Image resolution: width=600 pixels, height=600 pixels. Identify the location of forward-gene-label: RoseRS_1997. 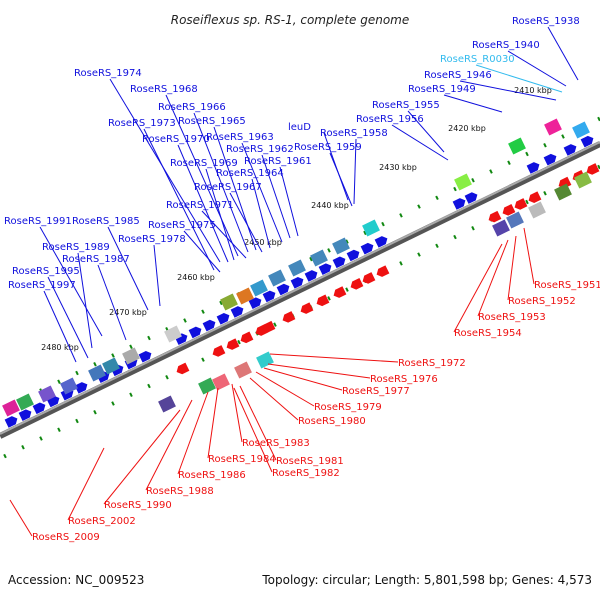
(42, 285).